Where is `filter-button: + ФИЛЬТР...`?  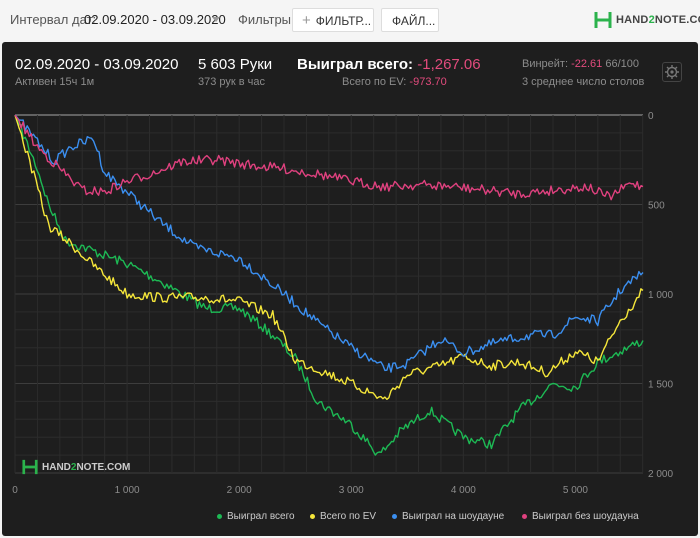 filter-button: + ФИЛЬТР... is located at coordinates (333, 20).